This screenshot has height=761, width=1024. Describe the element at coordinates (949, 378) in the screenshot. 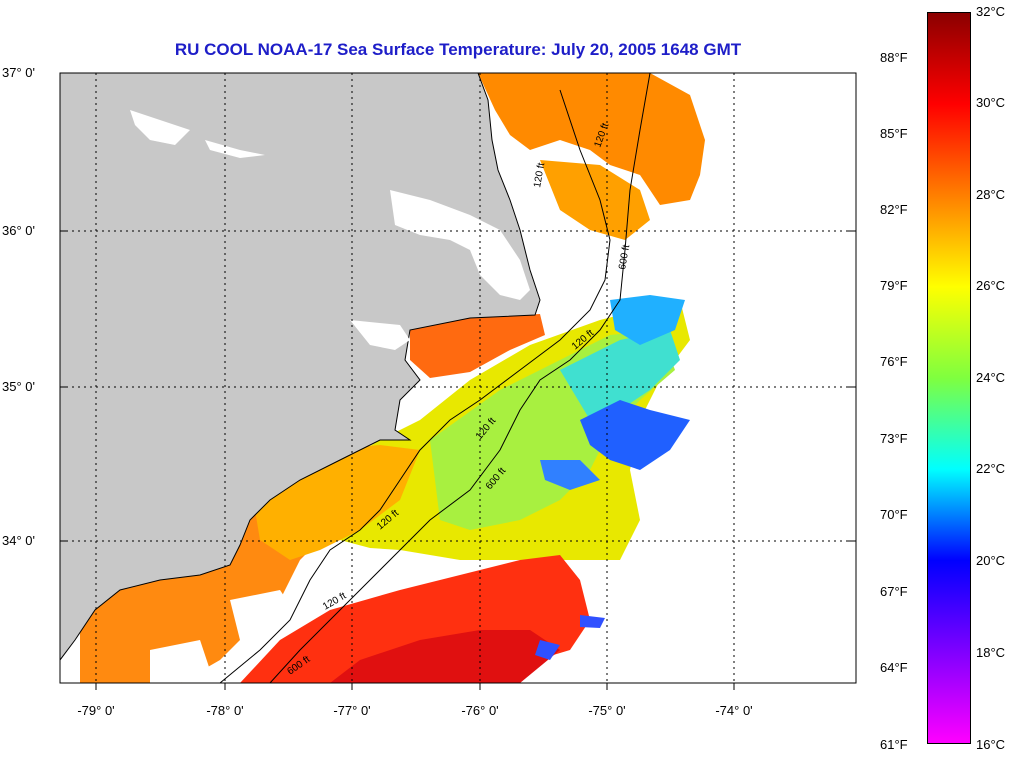

I see `temperature-colorbar` at that location.